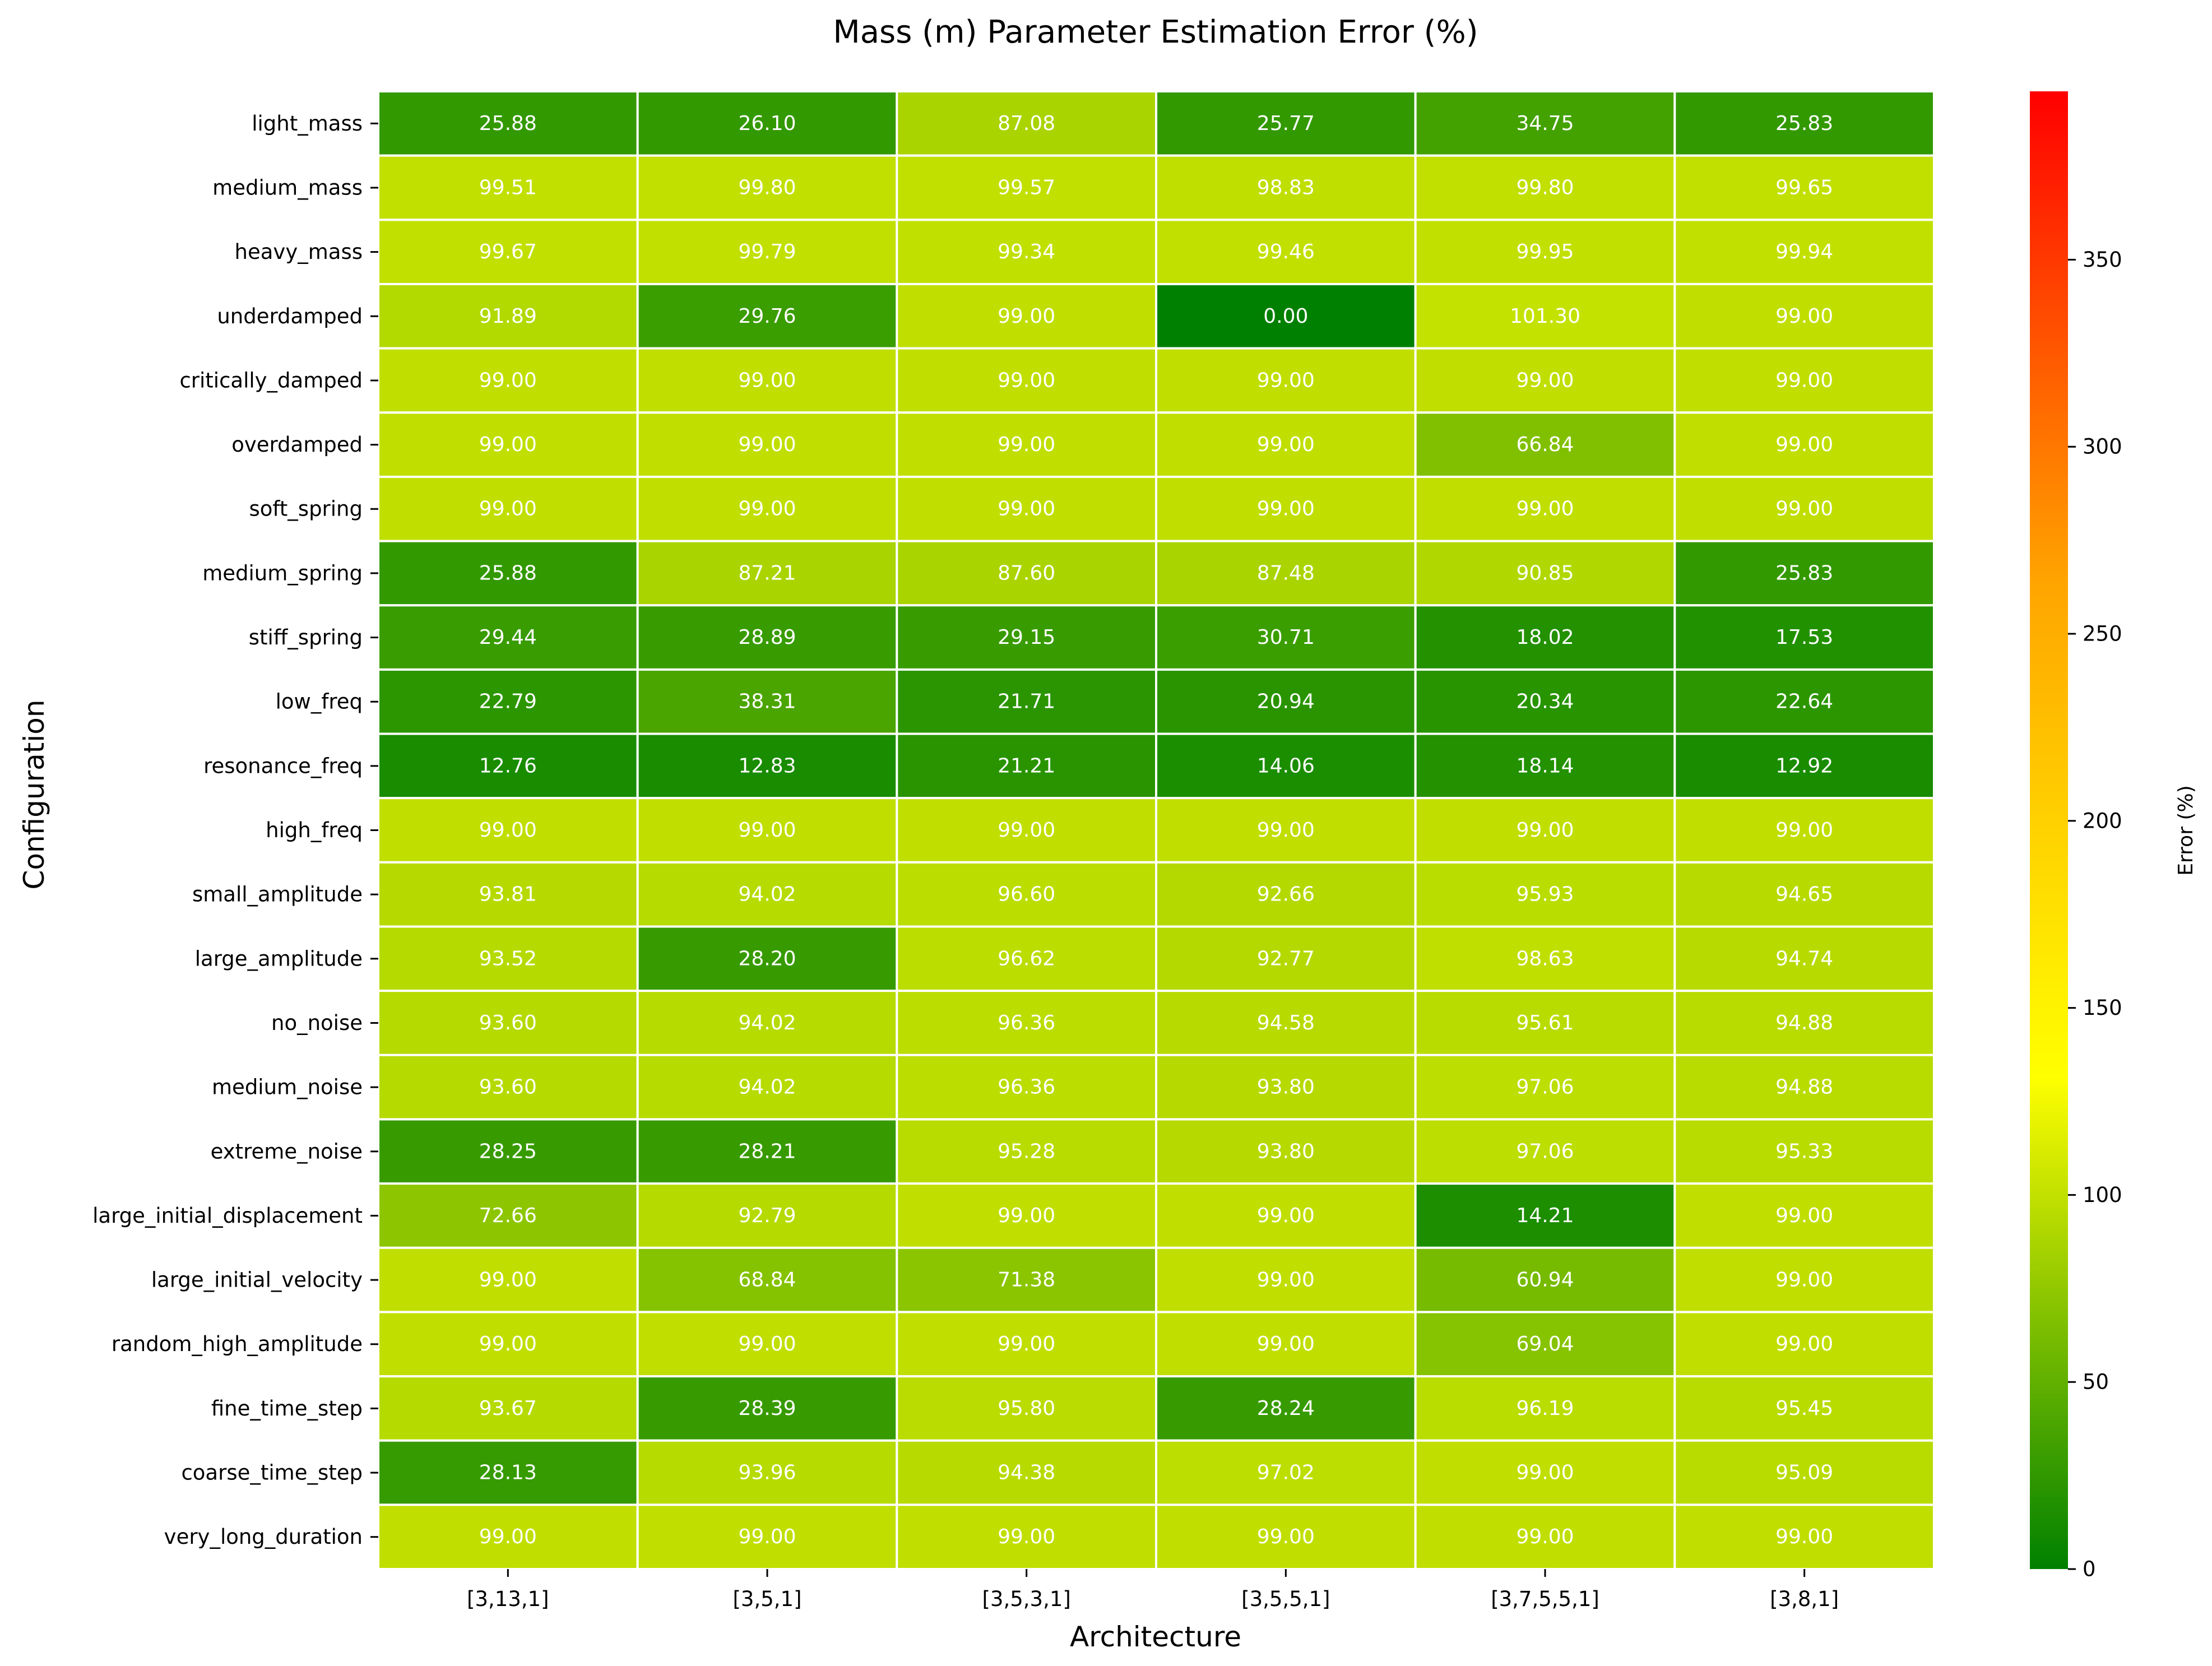  I want to click on row-tick-label: resonance_freq, so click(283, 766).